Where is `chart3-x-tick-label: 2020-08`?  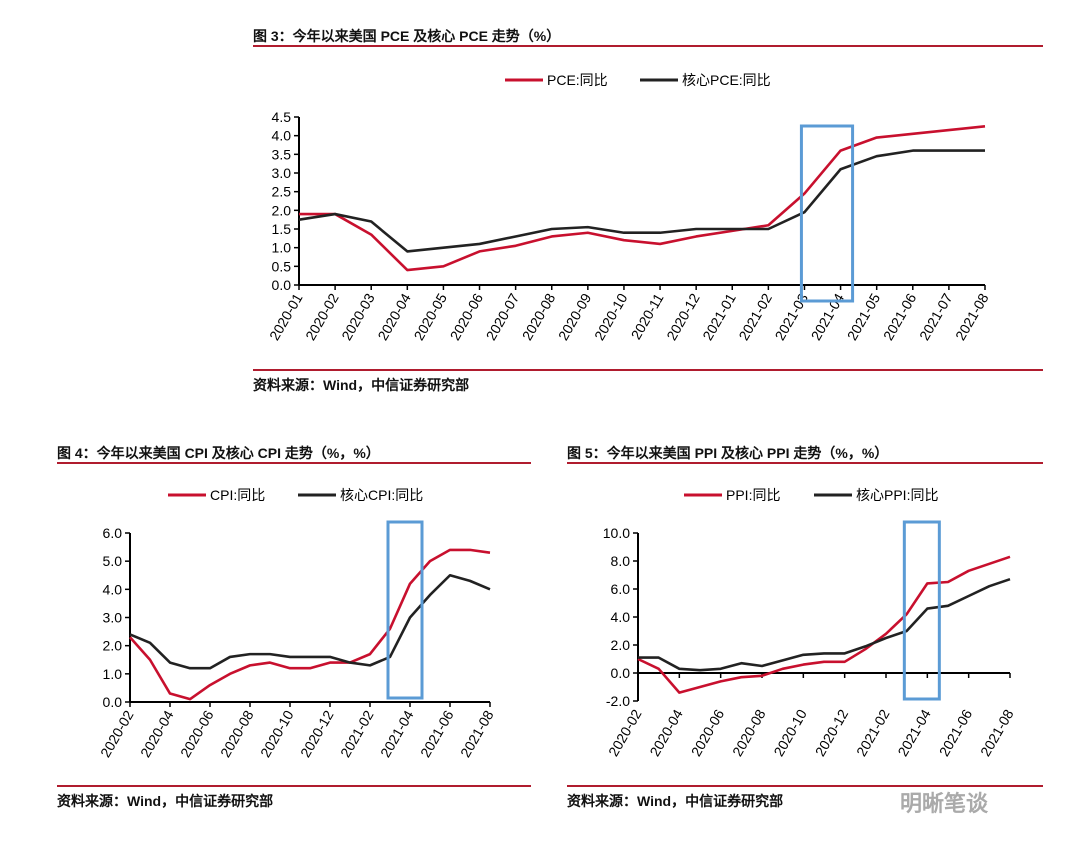 chart3-x-tick-label: 2020-08 is located at coordinates (749, 732).